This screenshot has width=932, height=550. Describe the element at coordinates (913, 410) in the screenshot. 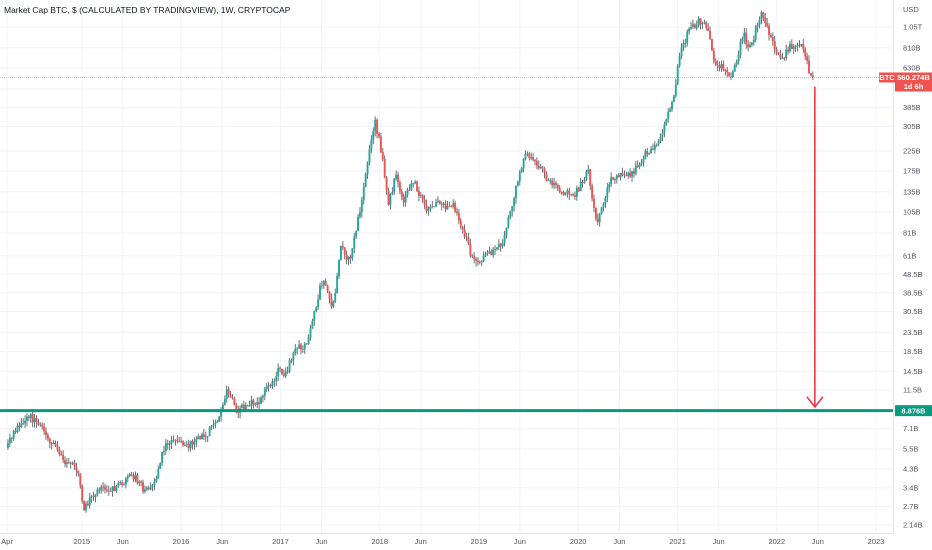

I see `support-price-label: 8.876B` at that location.